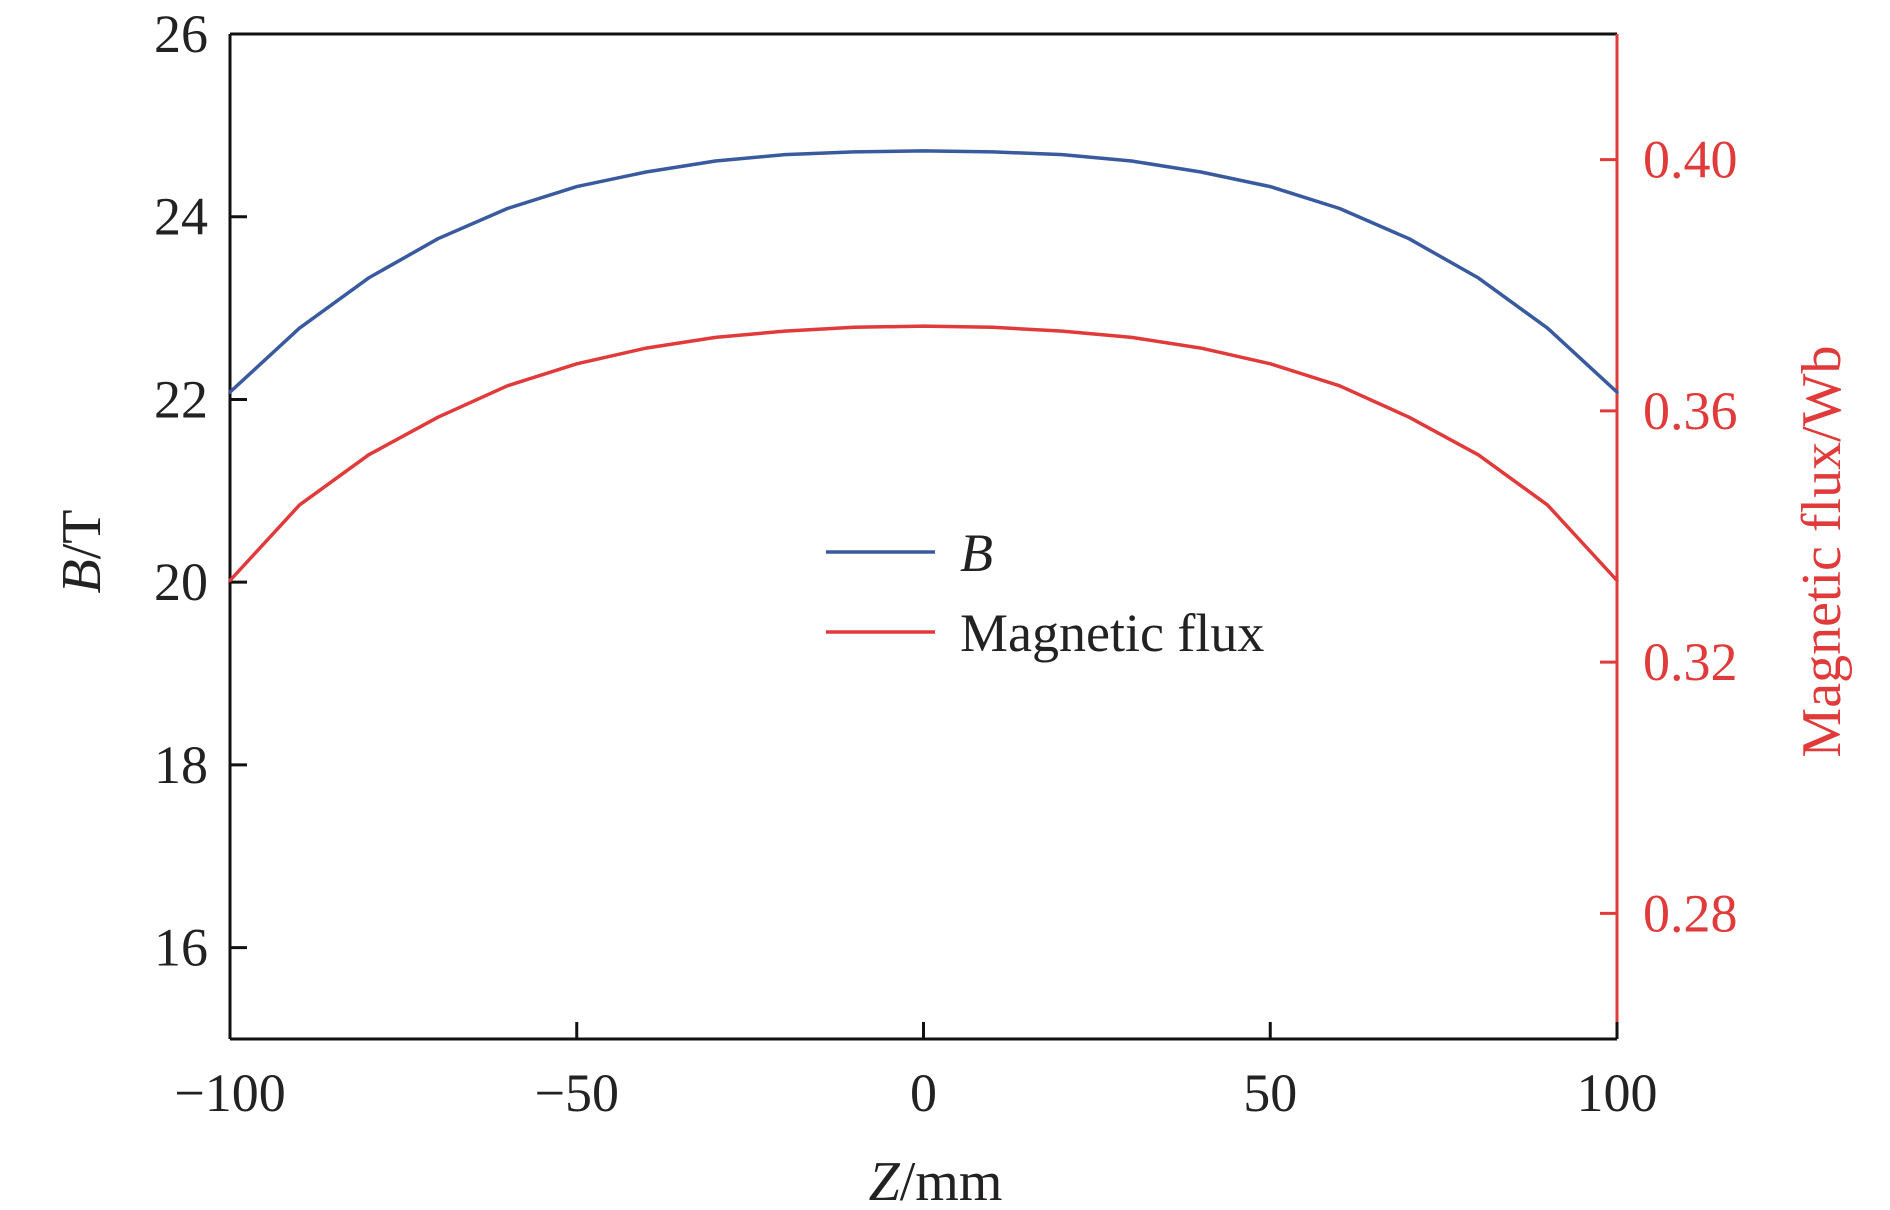 The height and width of the screenshot is (1210, 1890). I want to click on chart-legend: B Magnetic flux, so click(1045, 593).